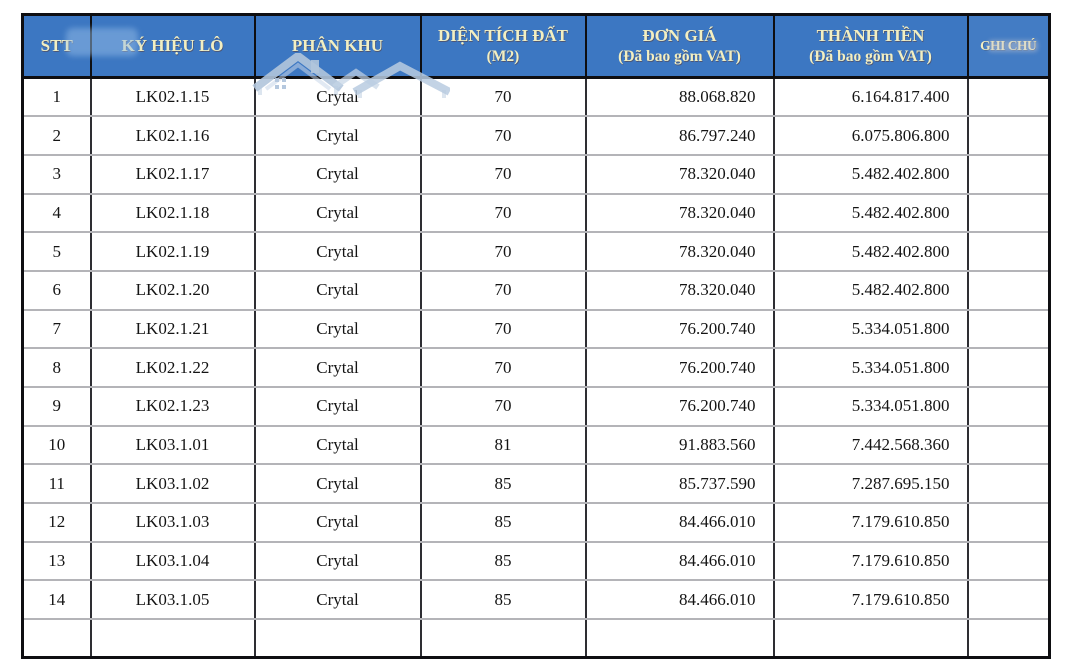  What do you see at coordinates (679, 35) in the screenshot?
I see `header-unit-price-line1: ĐƠN GIÁ` at bounding box center [679, 35].